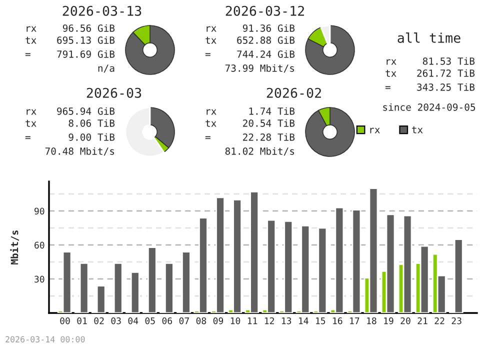 The height and width of the screenshot is (348, 500). I want to click on chart-title: 2026-03-12, so click(265, 11).